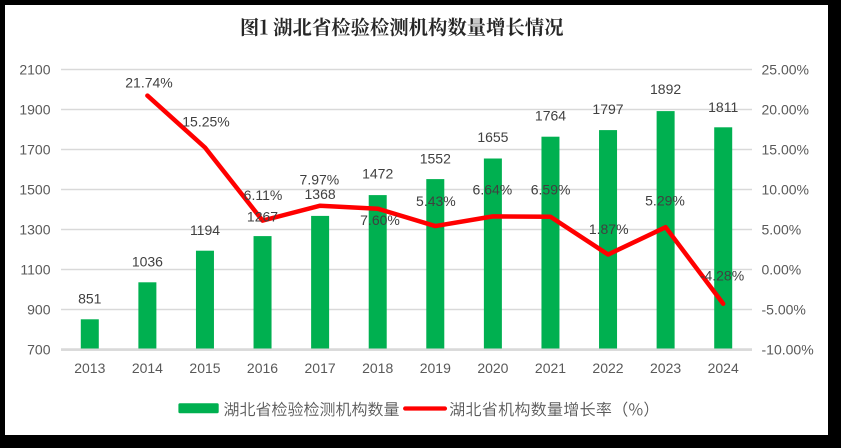  Describe the element at coordinates (147, 262) in the screenshot. I see `svg-text: 1036` at that location.